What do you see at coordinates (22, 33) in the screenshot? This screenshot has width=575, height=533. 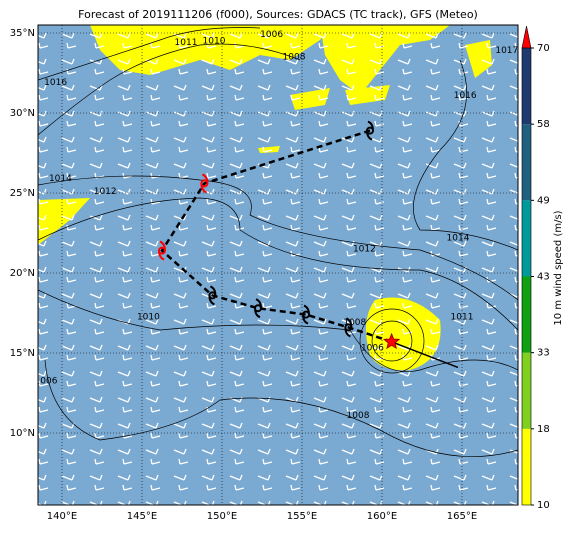 I see `lat-tick-label: 35°N` at bounding box center [22, 33].